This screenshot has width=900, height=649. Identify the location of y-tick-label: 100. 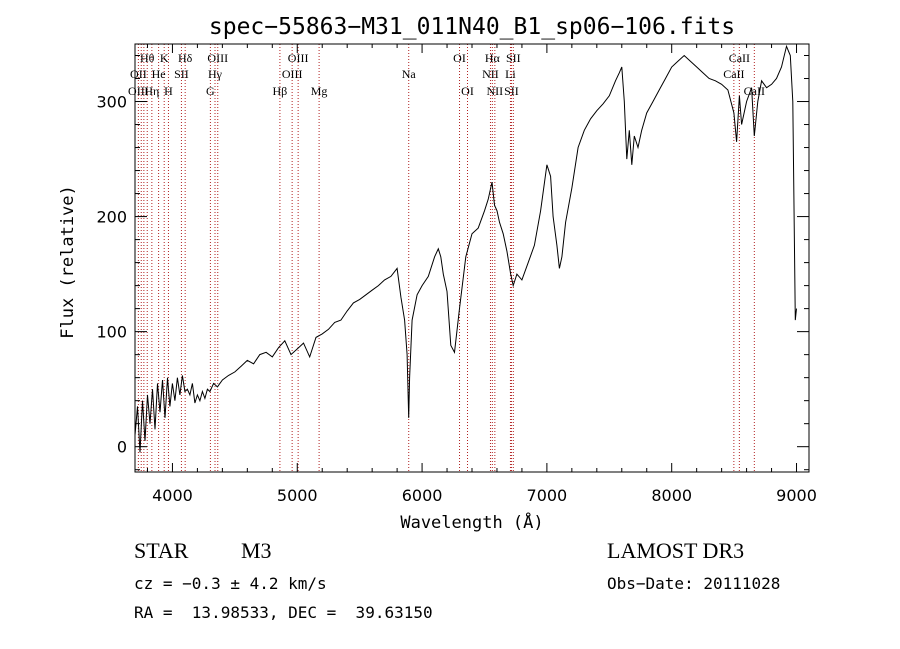
(111, 332).